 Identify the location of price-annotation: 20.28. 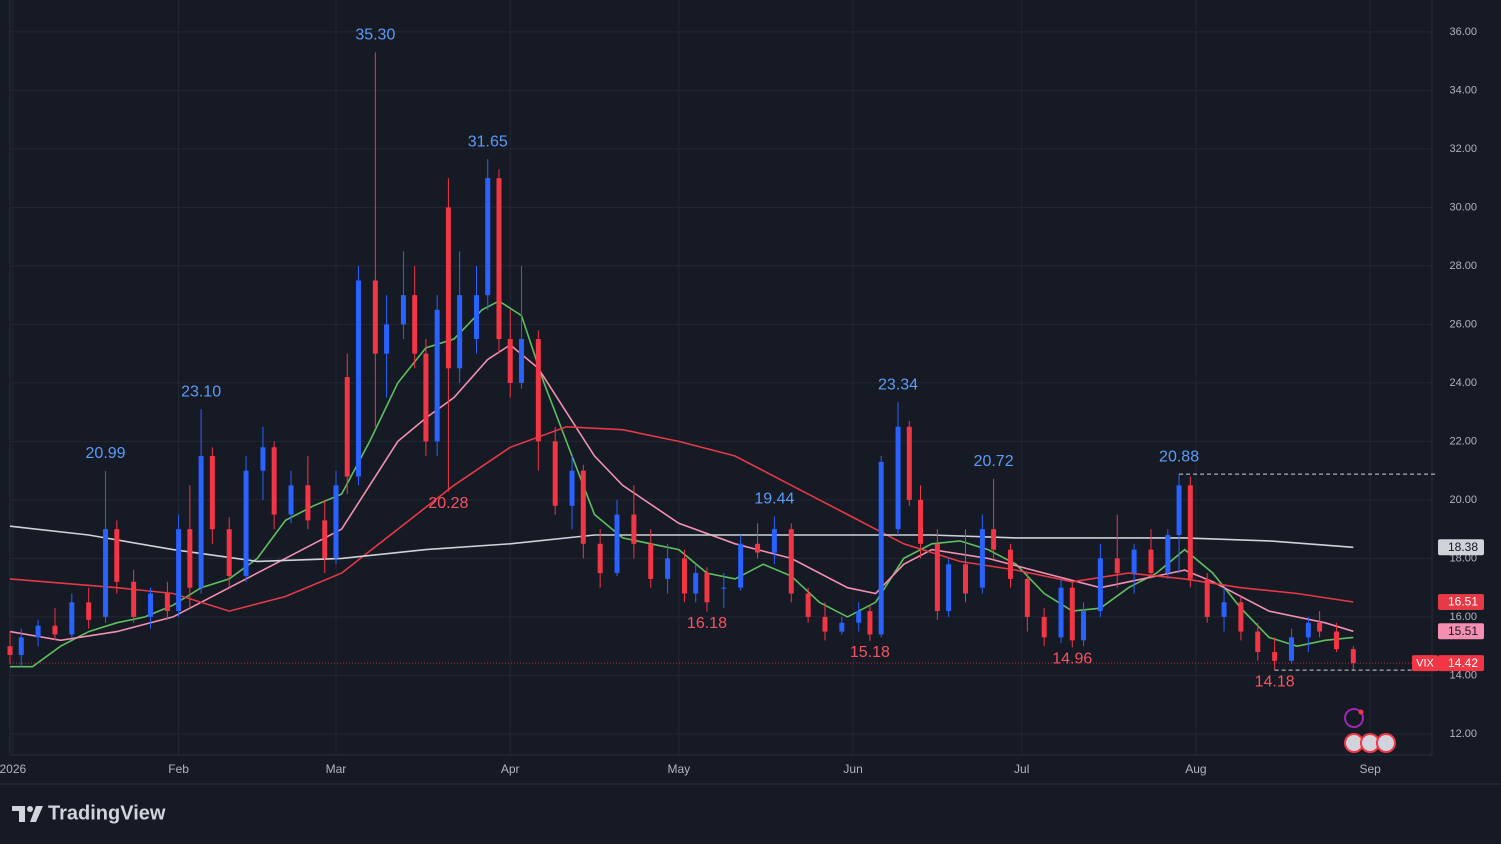
(448, 503).